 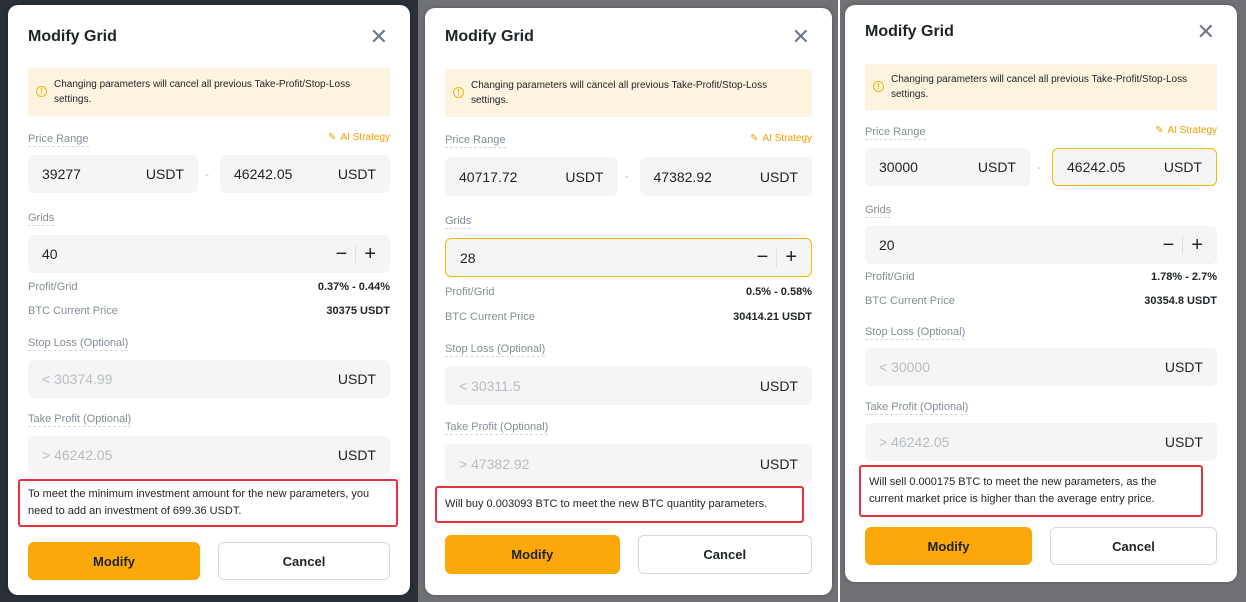 What do you see at coordinates (1183, 277) in the screenshot?
I see `profit-value: 1.78% - 2.7%` at bounding box center [1183, 277].